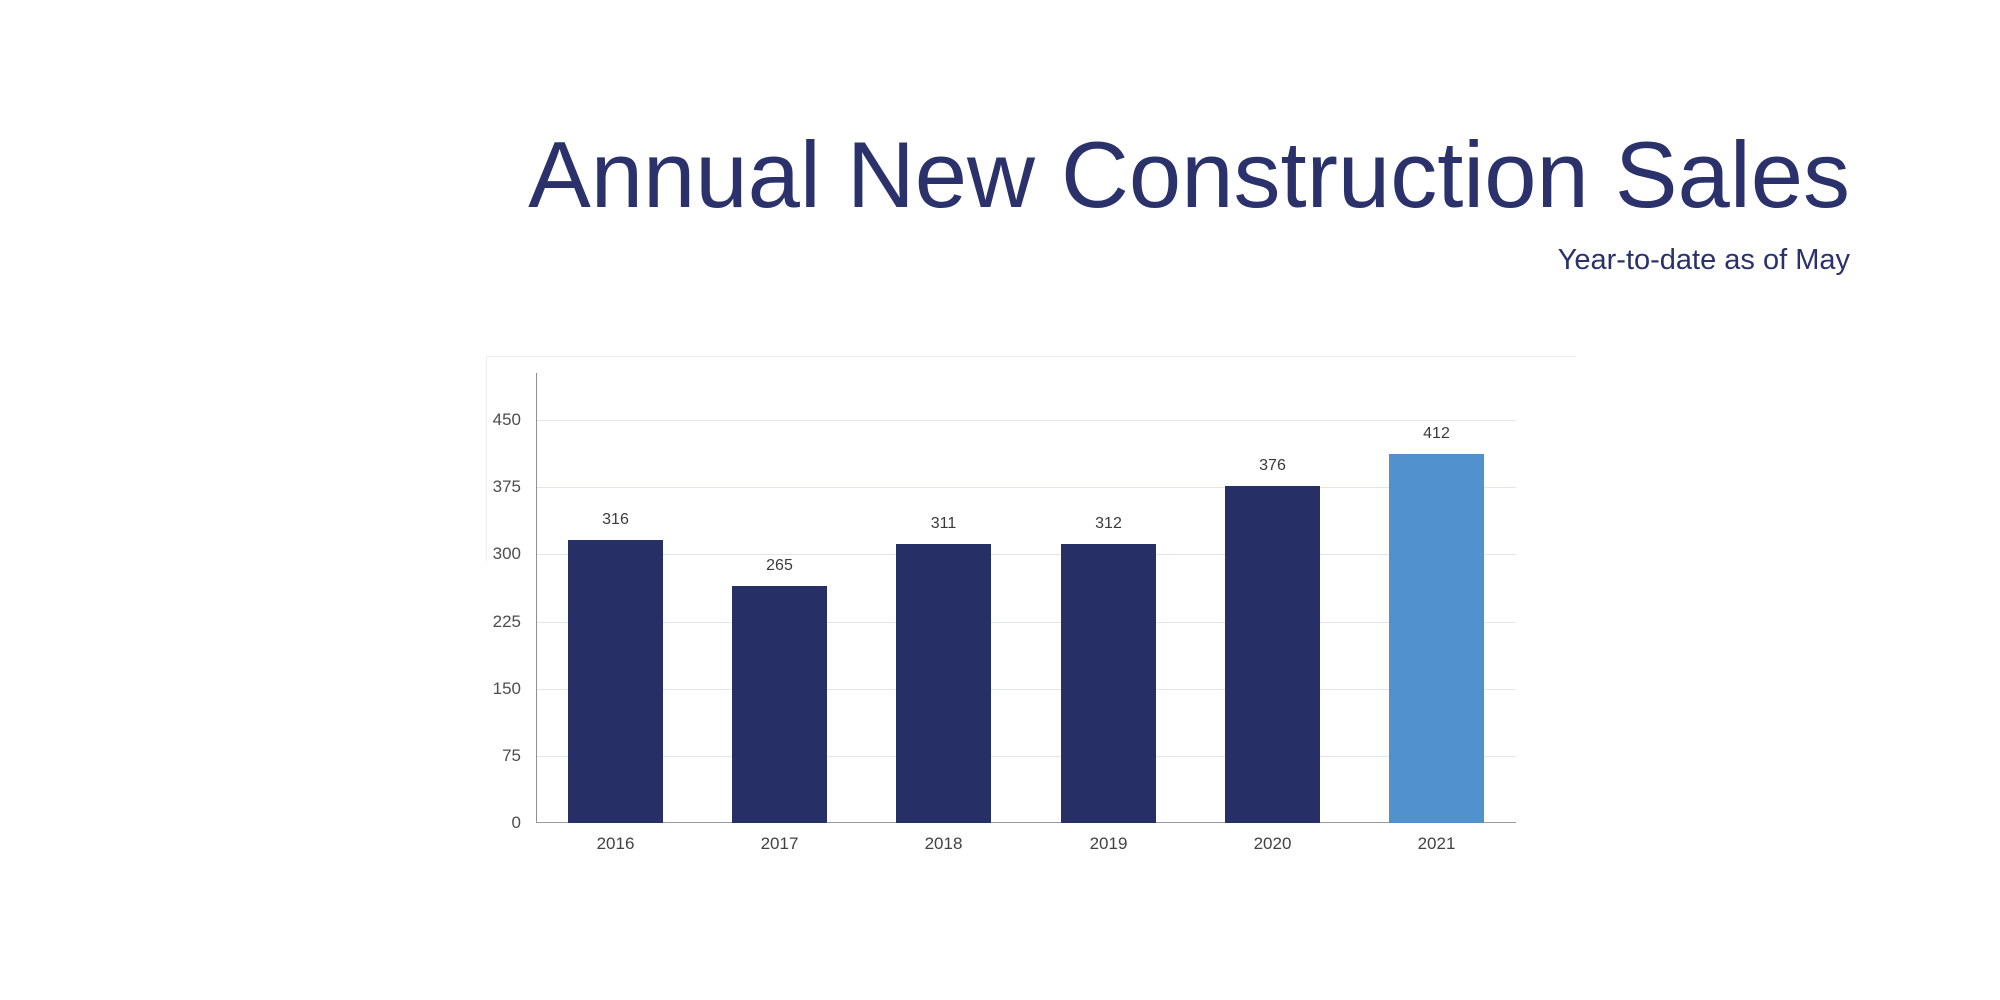  What do you see at coordinates (536, 598) in the screenshot?
I see `y-axis-line` at bounding box center [536, 598].